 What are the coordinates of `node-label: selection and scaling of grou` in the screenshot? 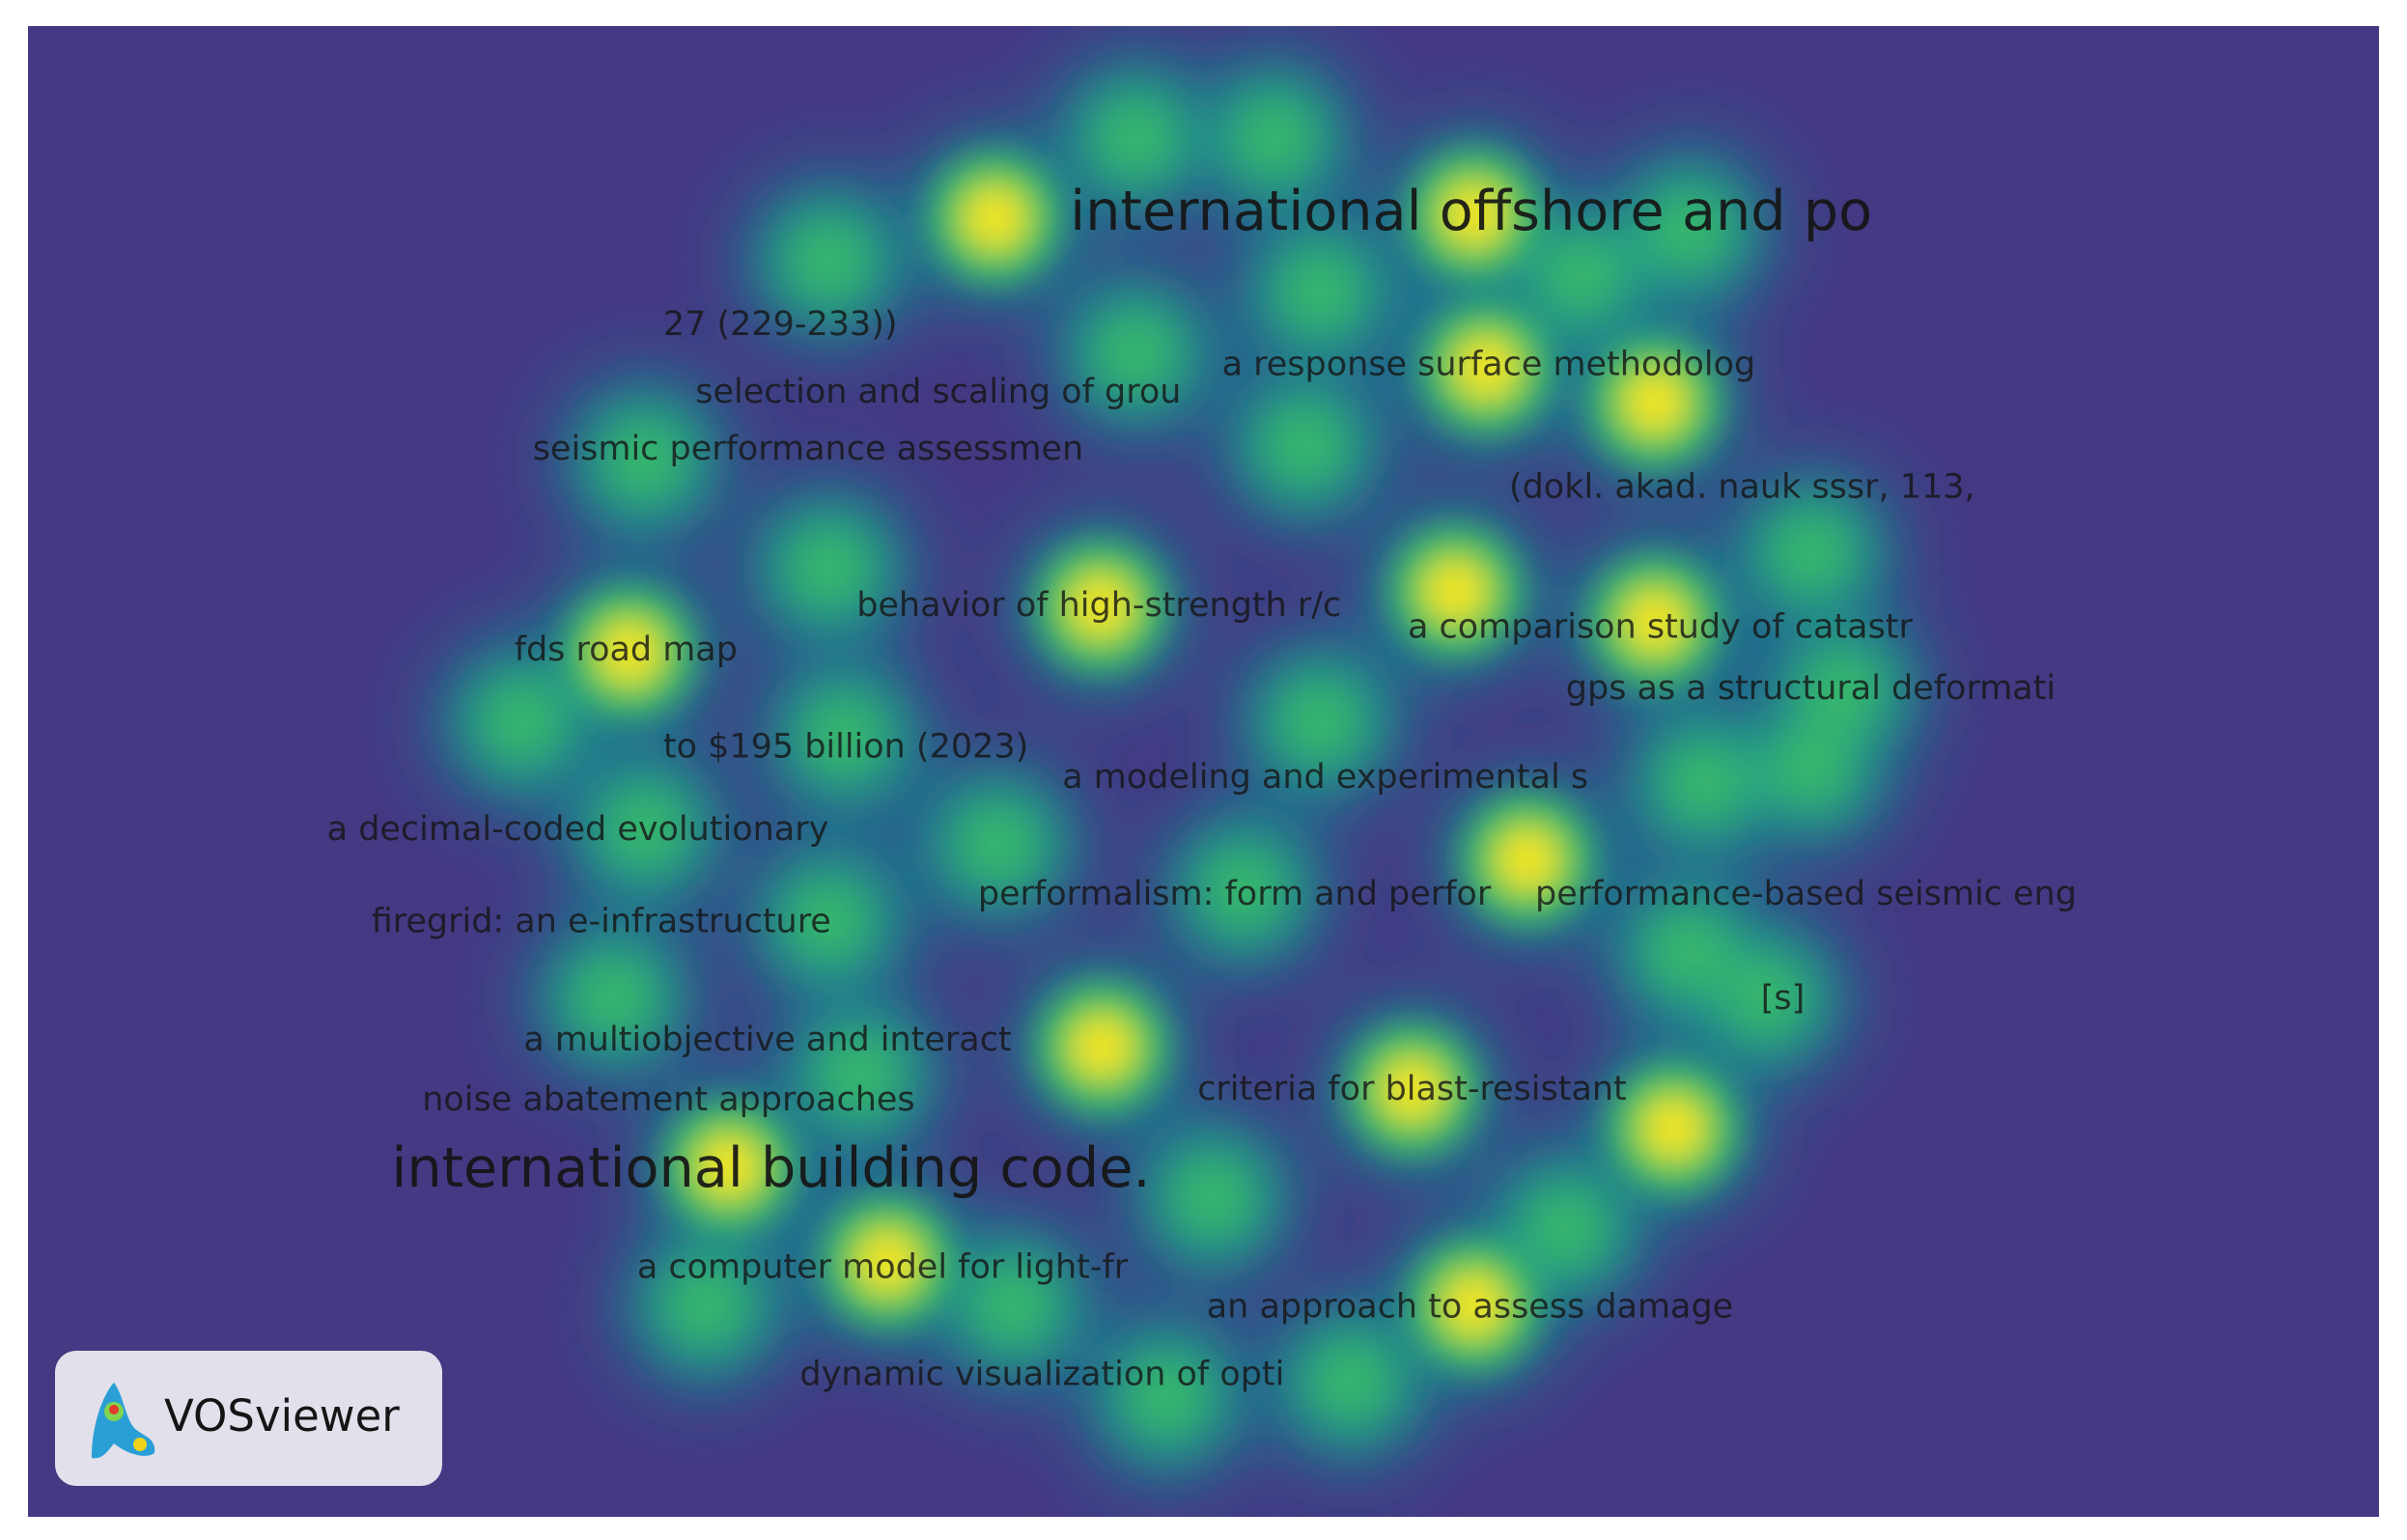 It's located at (938, 392).